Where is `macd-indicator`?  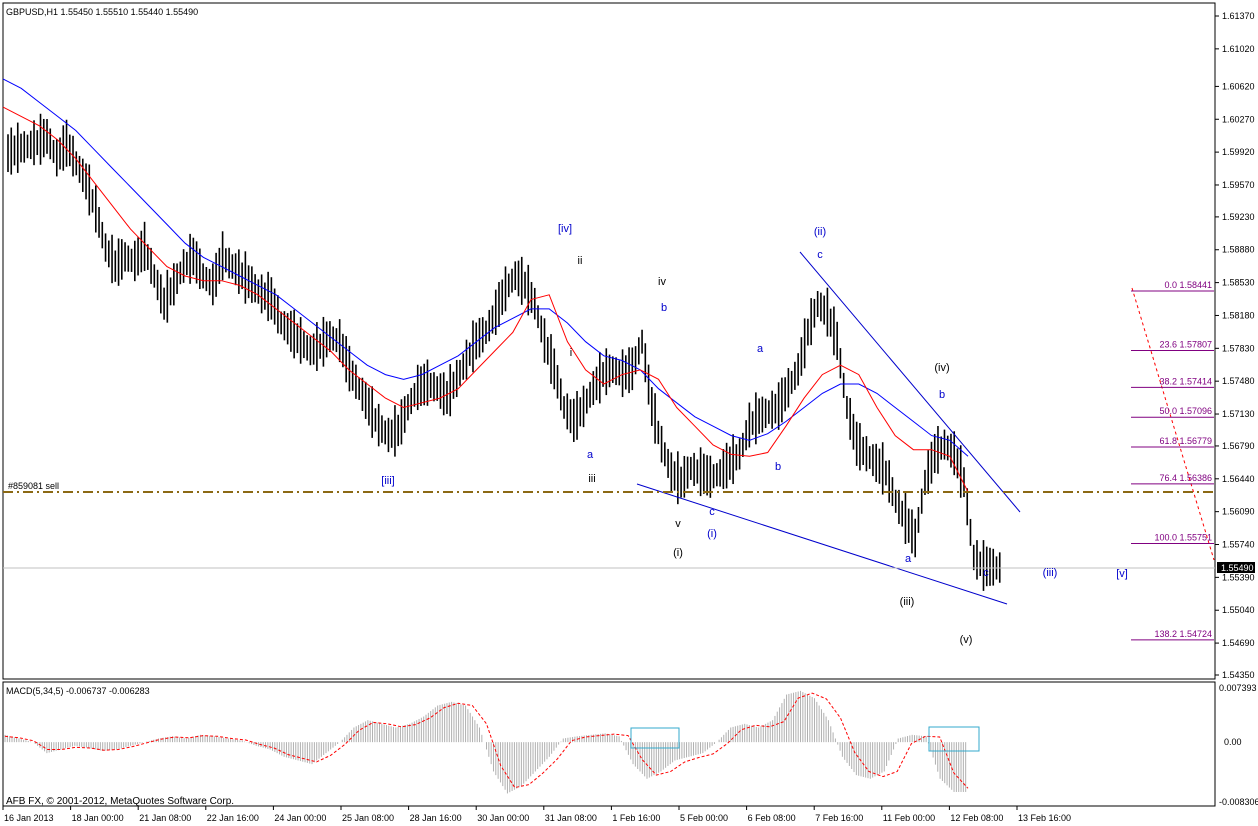
macd-indicator is located at coordinates (486, 742).